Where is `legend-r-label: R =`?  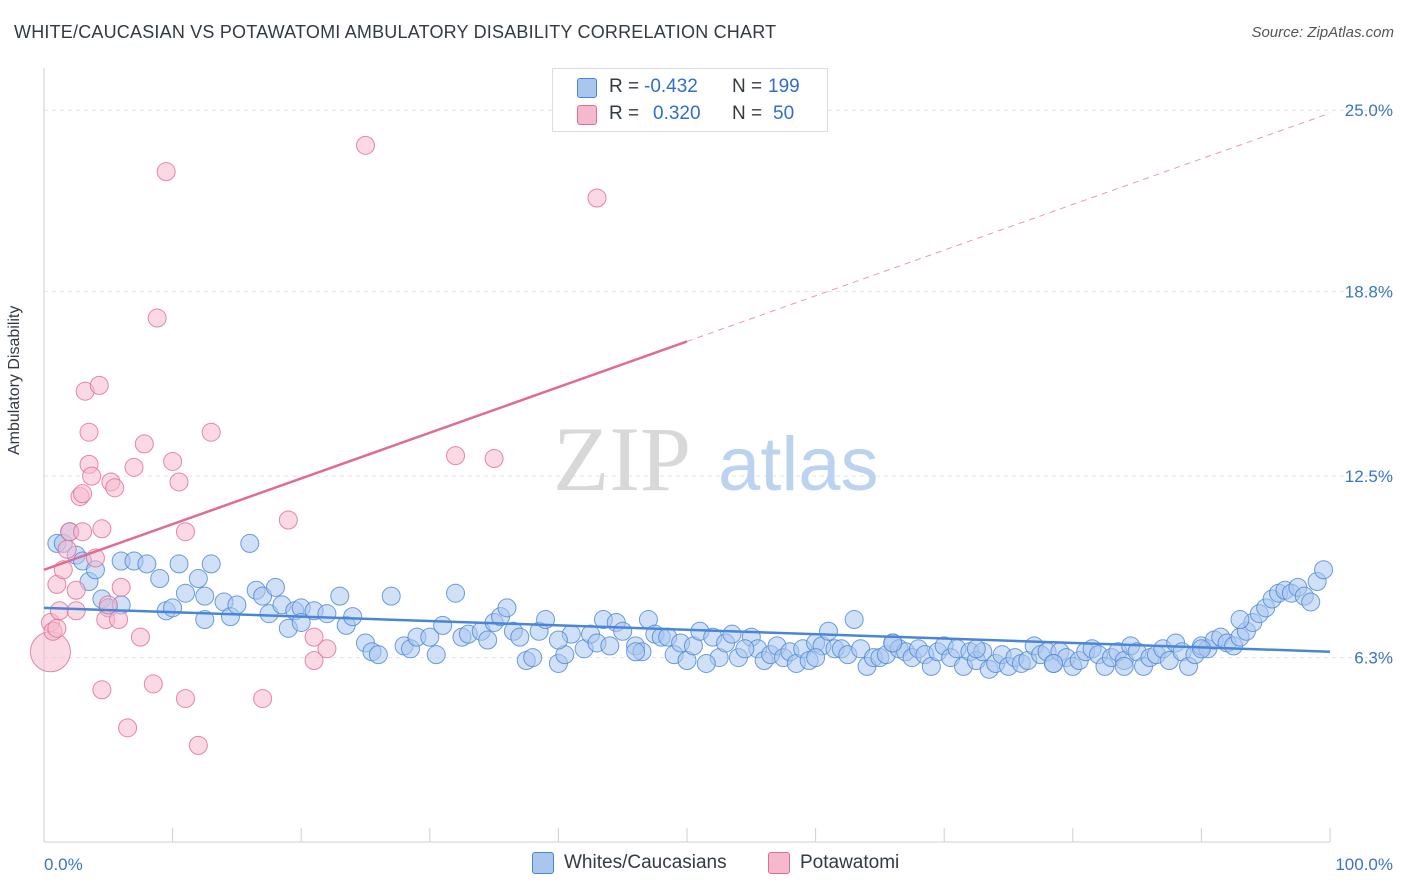
legend-r-label: R = is located at coordinates (624, 113).